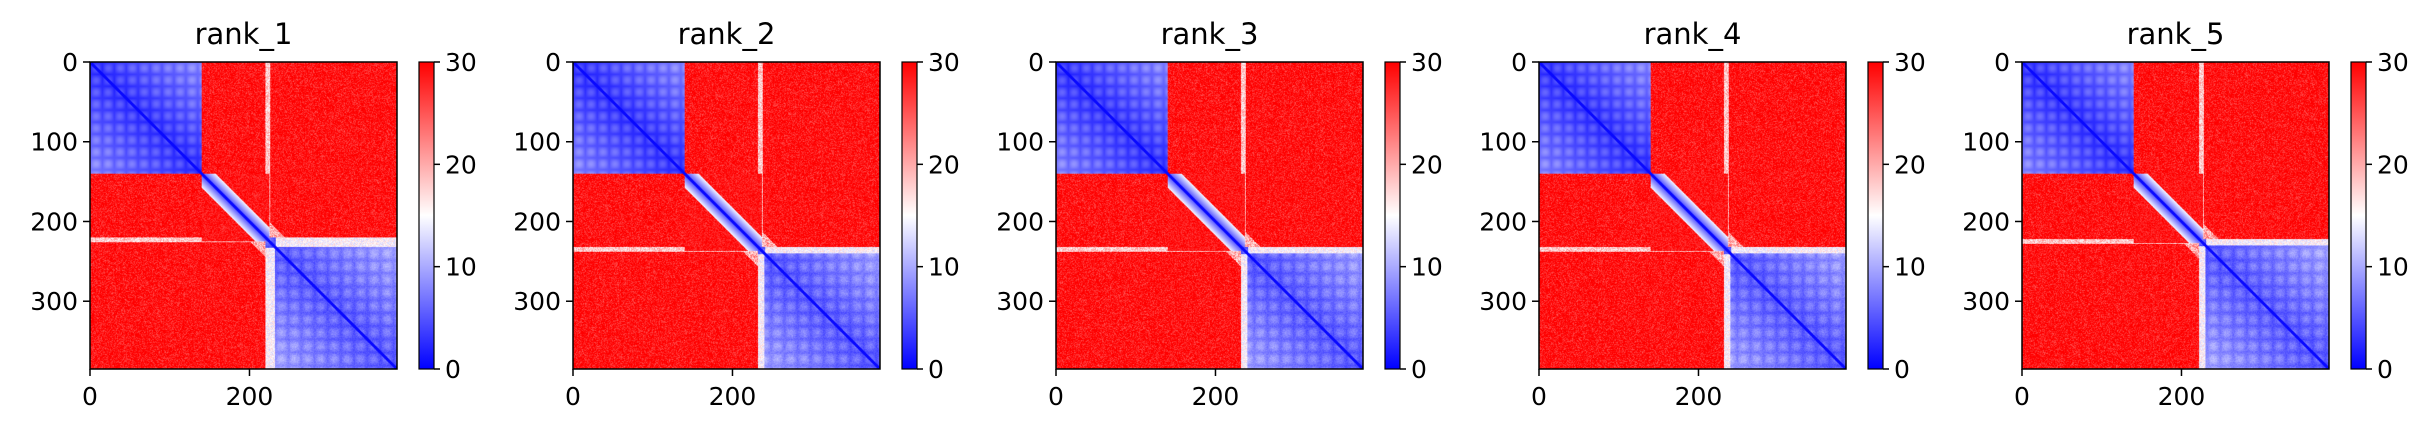 The height and width of the screenshot is (438, 2434). I want to click on panel-title: rank_2, so click(727, 34).